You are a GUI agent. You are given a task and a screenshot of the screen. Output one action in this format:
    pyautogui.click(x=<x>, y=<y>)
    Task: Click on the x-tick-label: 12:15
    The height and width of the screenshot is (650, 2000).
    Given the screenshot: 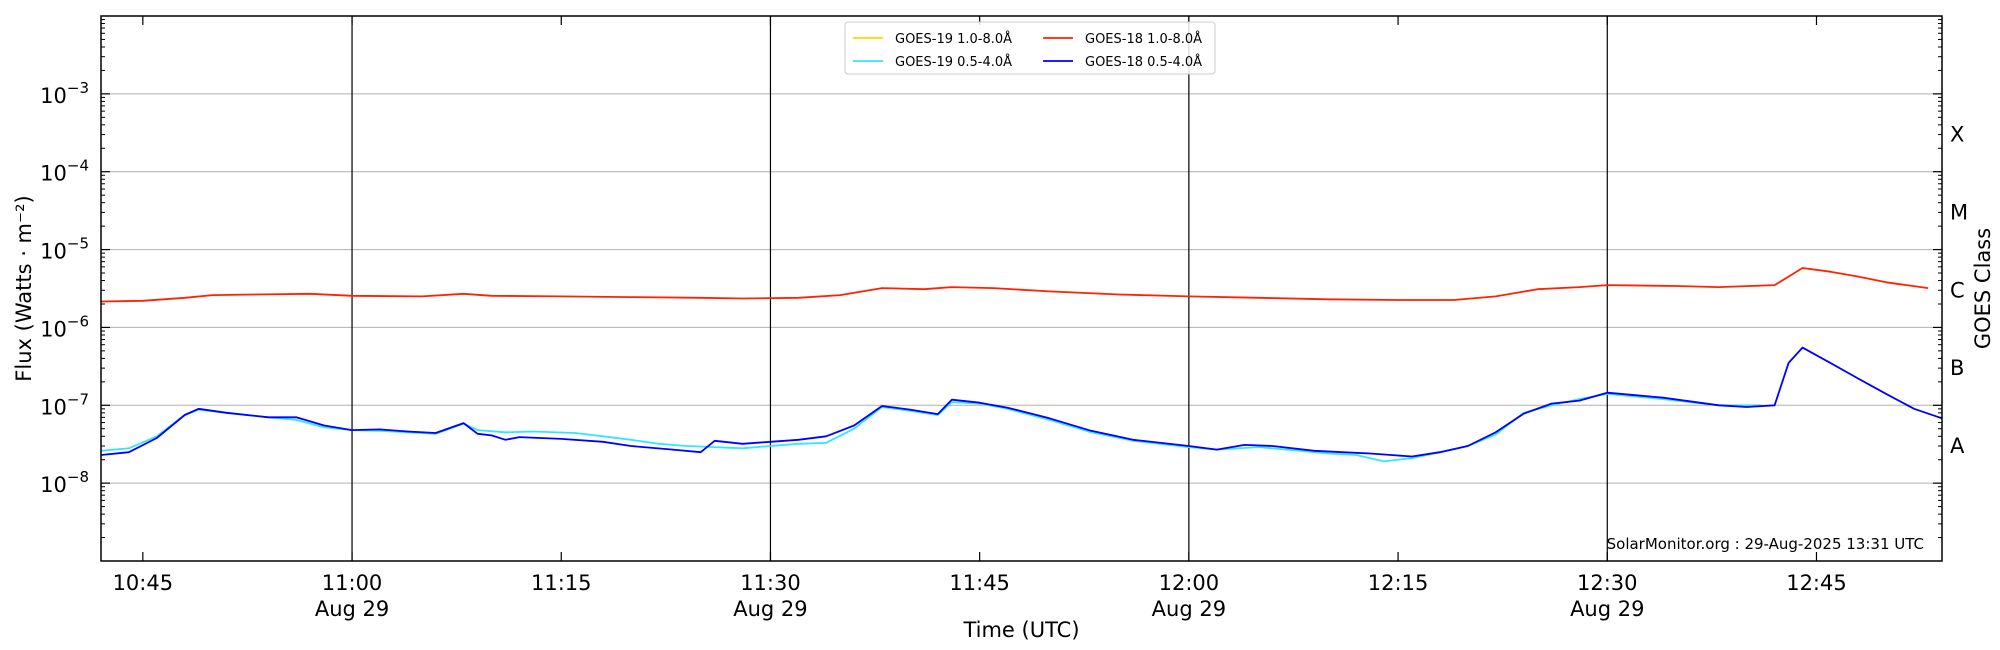 What is the action you would take?
    pyautogui.click(x=1398, y=583)
    